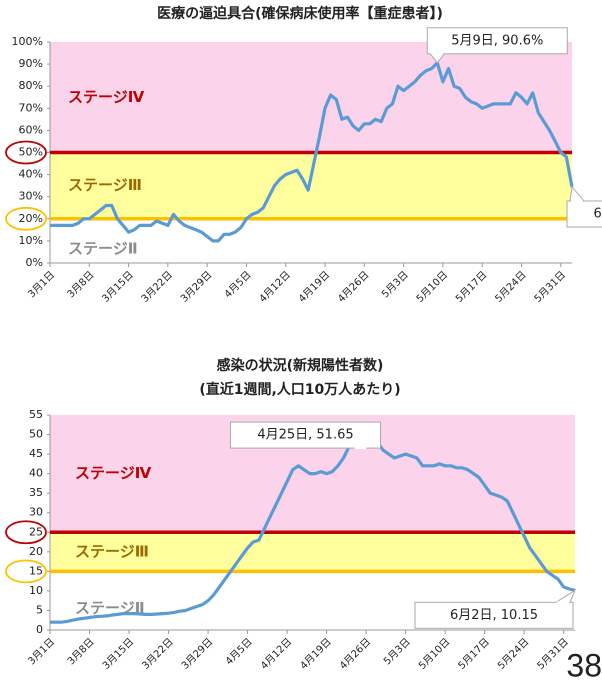 The width and height of the screenshot is (602, 684). I want to click on callout-pointer, so click(577, 193).